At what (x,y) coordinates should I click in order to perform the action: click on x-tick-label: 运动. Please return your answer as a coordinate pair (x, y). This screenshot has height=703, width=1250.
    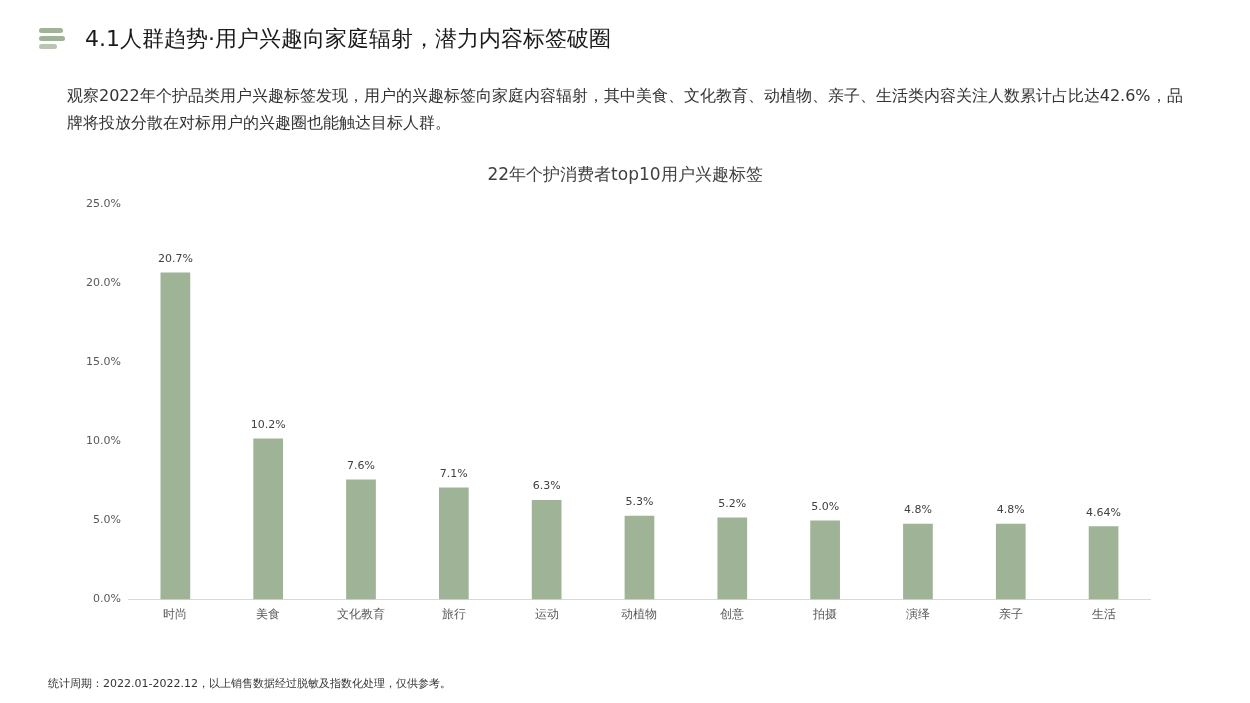
    Looking at the image, I should click on (546, 613).